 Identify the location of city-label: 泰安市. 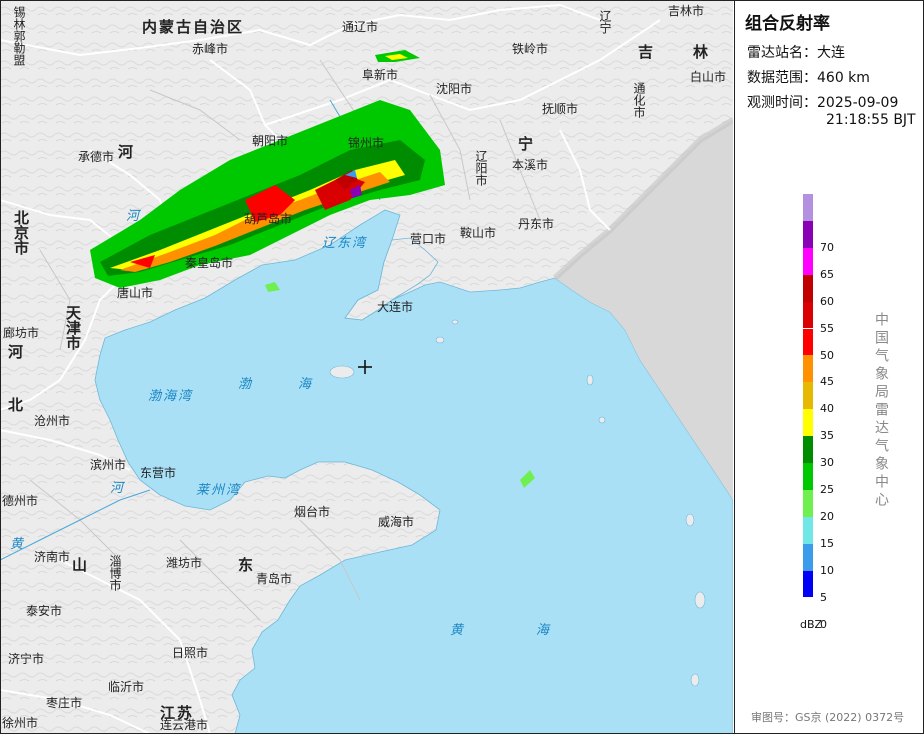
(44, 611).